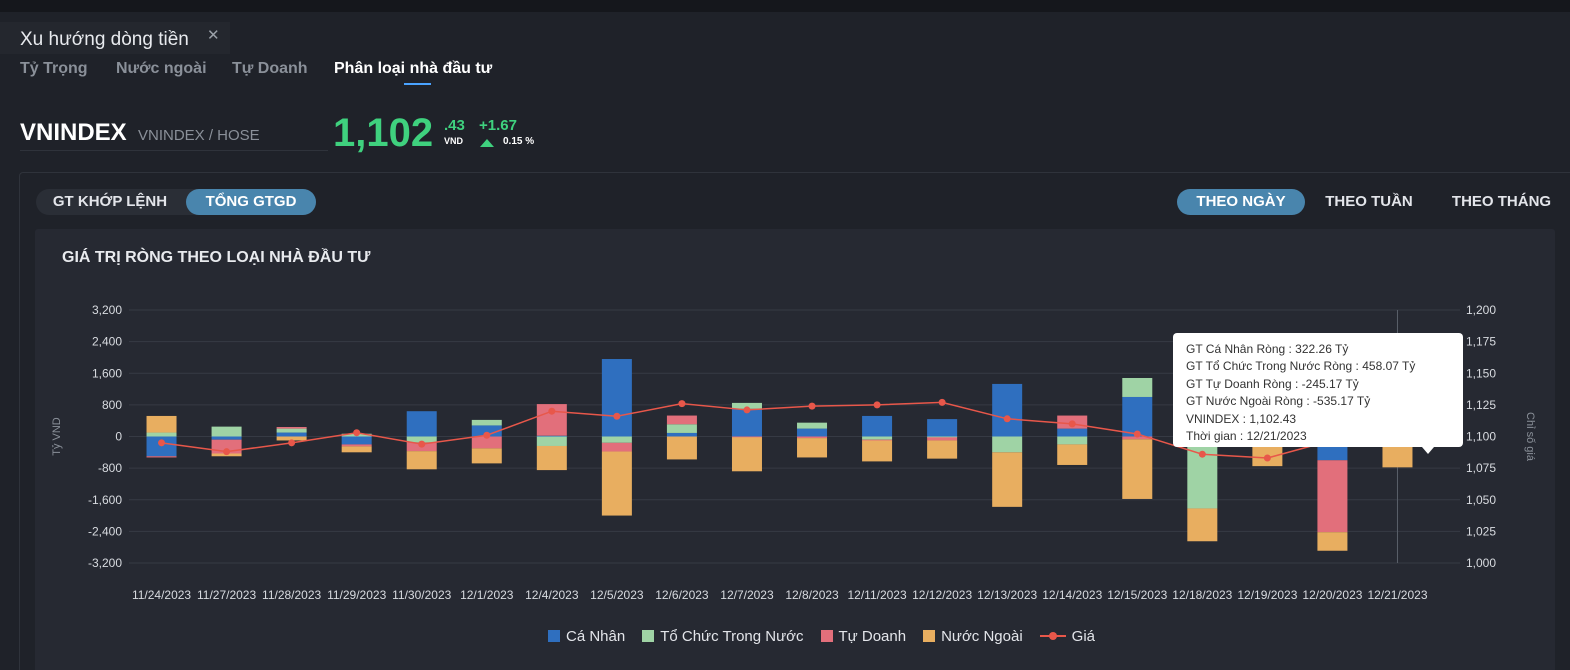 This screenshot has height=670, width=1570. Describe the element at coordinates (1481, 342) in the screenshot. I see `y-right-tick-label: 1,175` at that location.